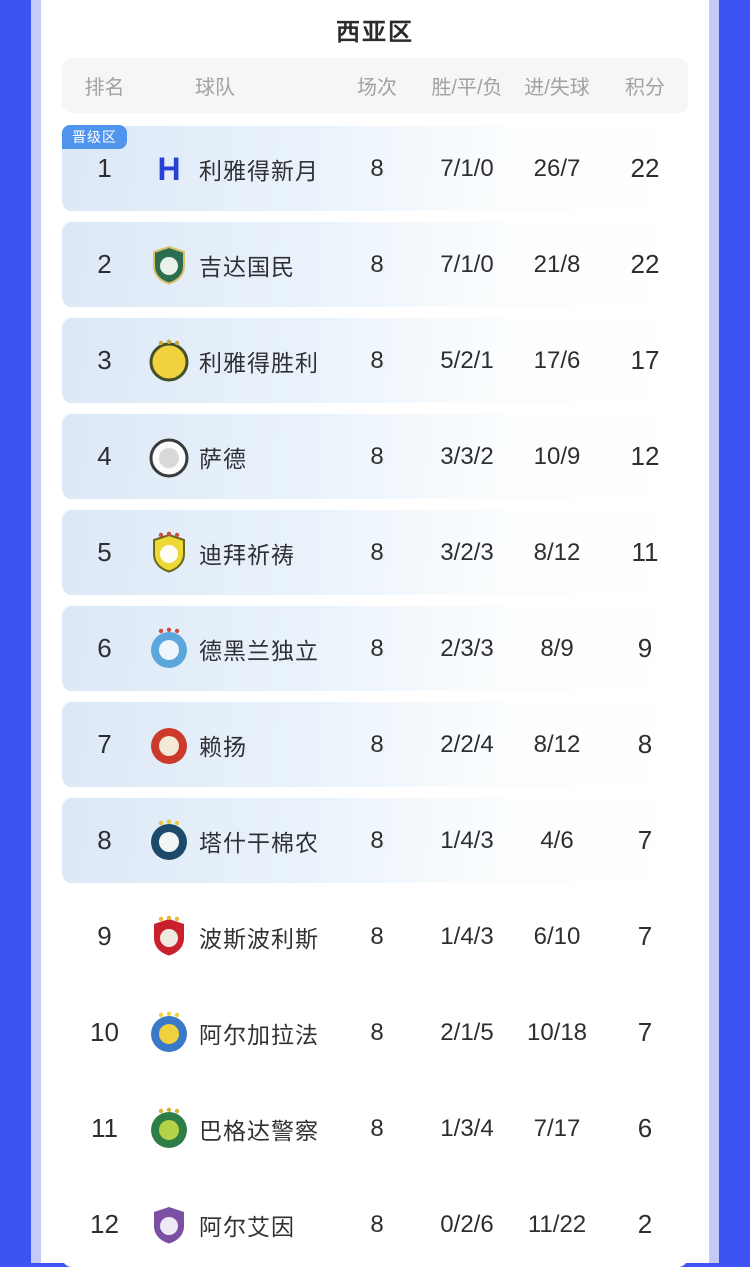 This screenshot has height=1267, width=750. I want to click on win-draw-loss-value: 1/3/4, so click(467, 1128).